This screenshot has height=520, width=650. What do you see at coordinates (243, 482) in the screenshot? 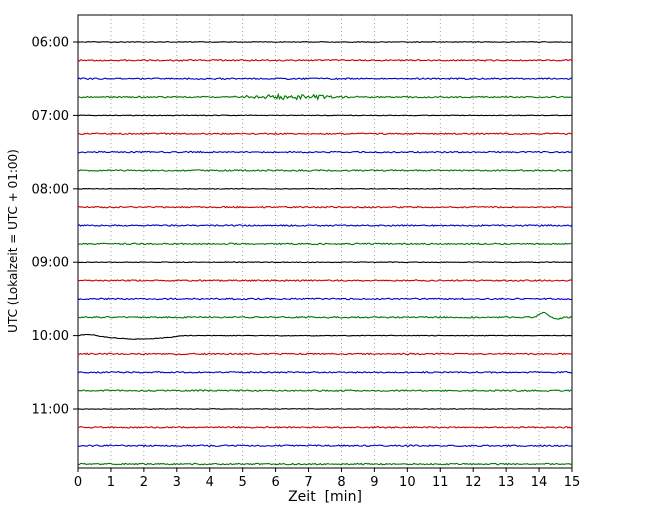
I see `x-tick-label: 5` at bounding box center [243, 482].